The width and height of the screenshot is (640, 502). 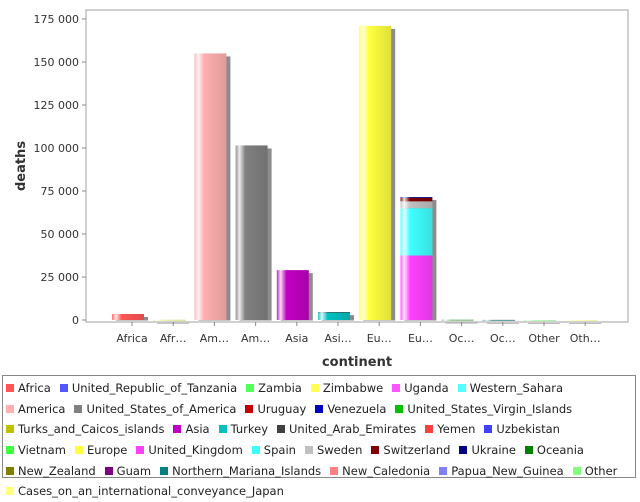 What do you see at coordinates (57, 470) in the screenshot?
I see `legend-label: New_Zealand` at bounding box center [57, 470].